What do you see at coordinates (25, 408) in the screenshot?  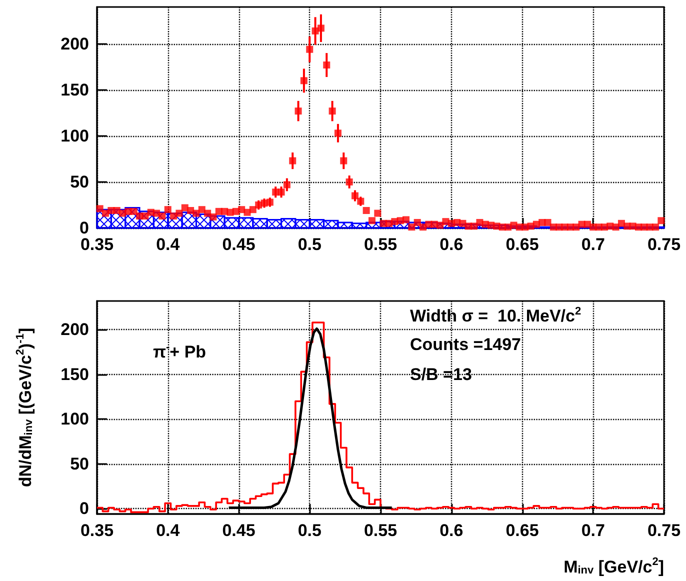 I see `y-axis-title: dN/dMinv [(GeV/c2)-1]` at bounding box center [25, 408].